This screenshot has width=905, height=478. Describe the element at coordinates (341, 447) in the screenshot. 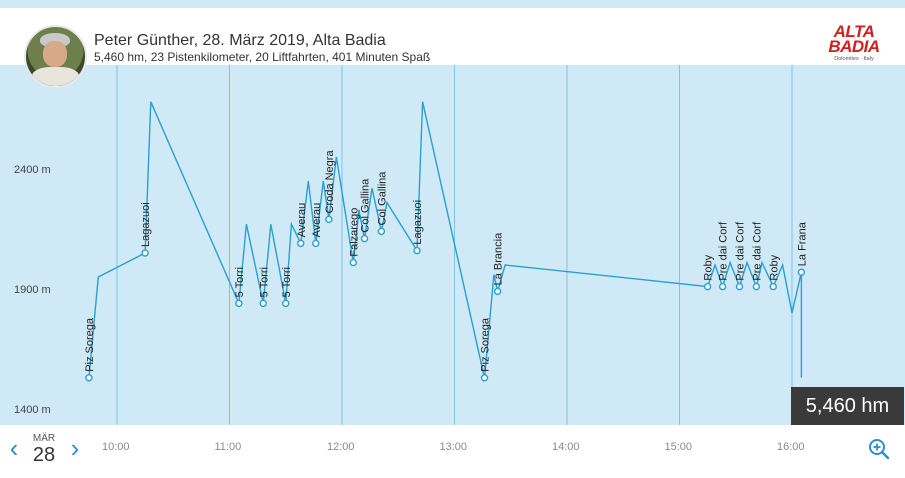

I see `time-tick-label: 12:00` at that location.